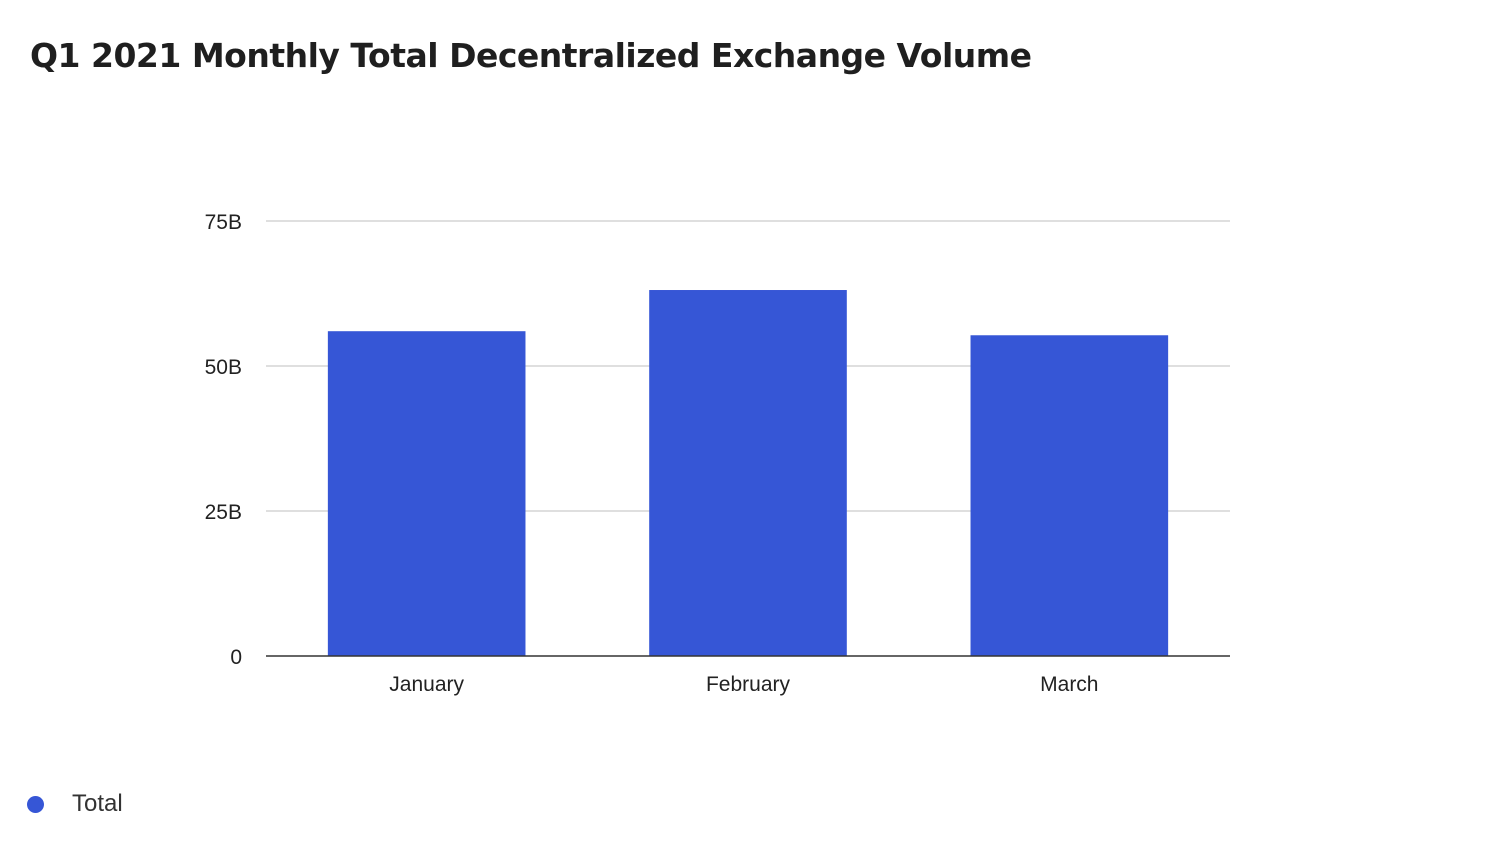 The image size is (1500, 862). What do you see at coordinates (236, 657) in the screenshot?
I see `y-tick-label: 0` at bounding box center [236, 657].